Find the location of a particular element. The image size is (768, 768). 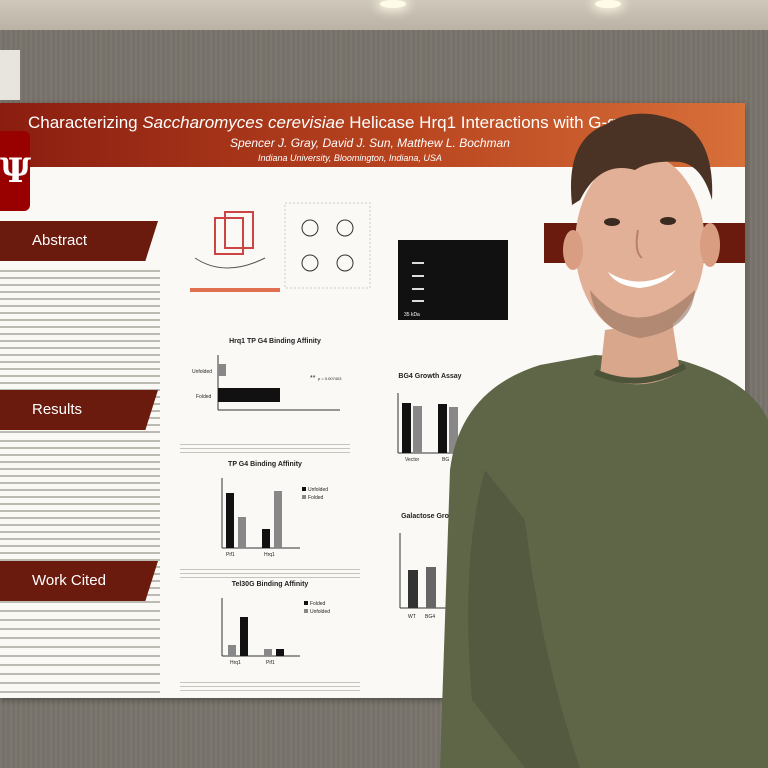

gel-marker: 35 kDa is located at coordinates (412, 315).